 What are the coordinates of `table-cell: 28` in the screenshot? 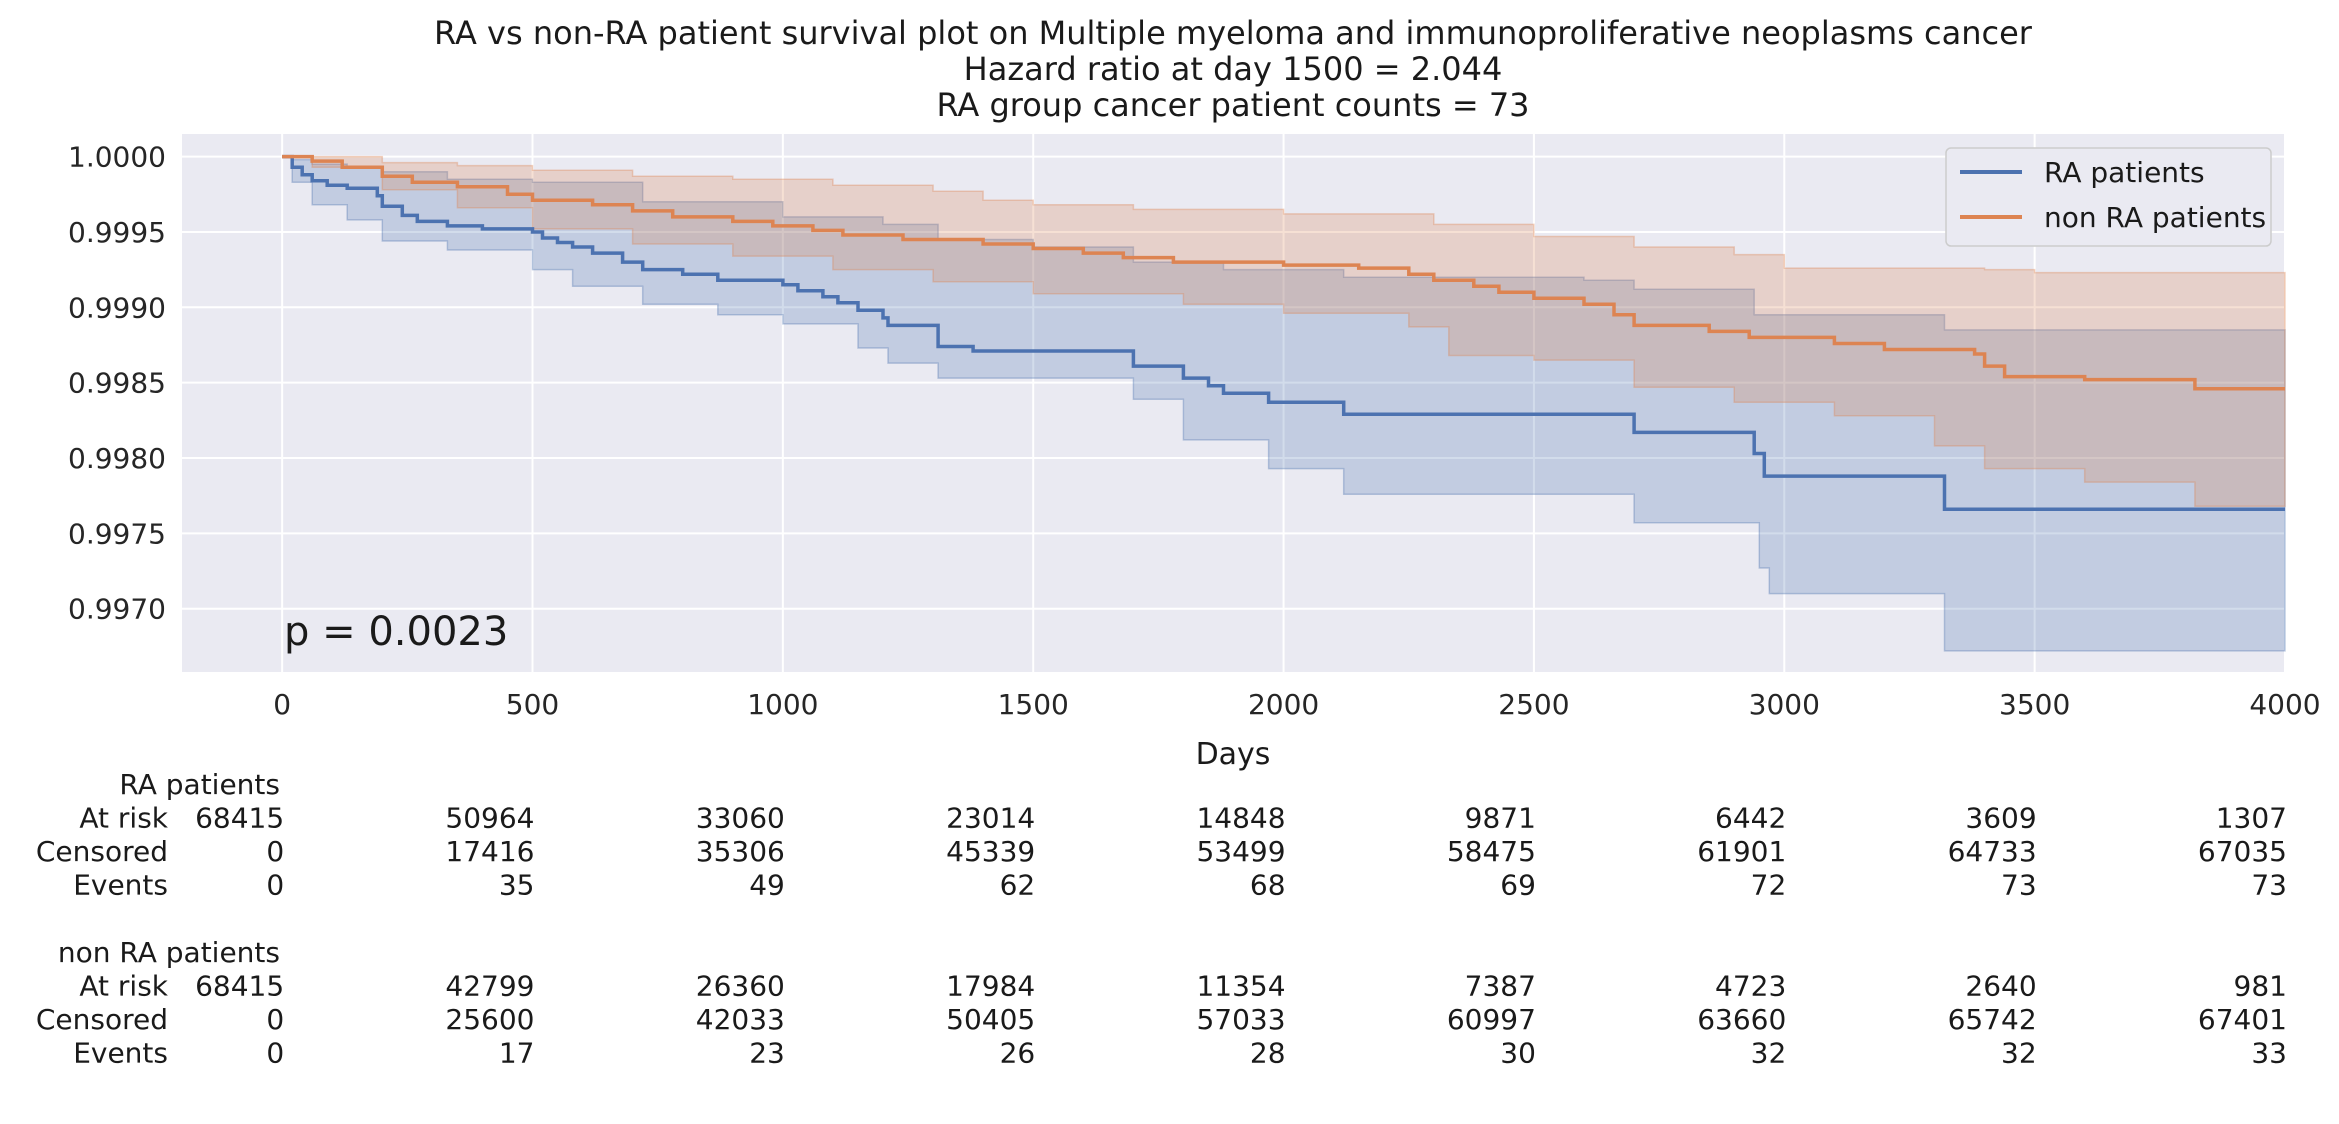 It's located at (1268, 1053).